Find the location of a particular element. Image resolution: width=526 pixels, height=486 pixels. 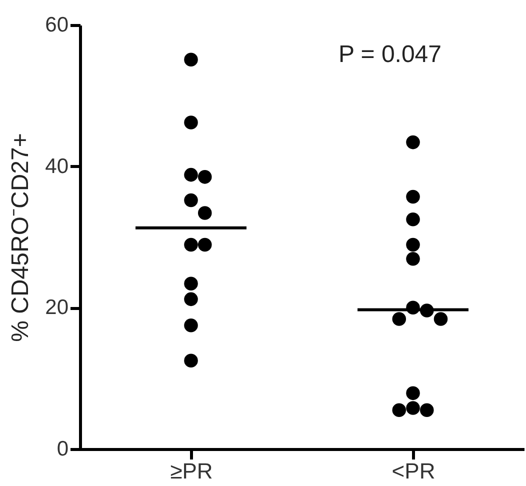

x-tick-label: ≥PR is located at coordinates (191, 471).